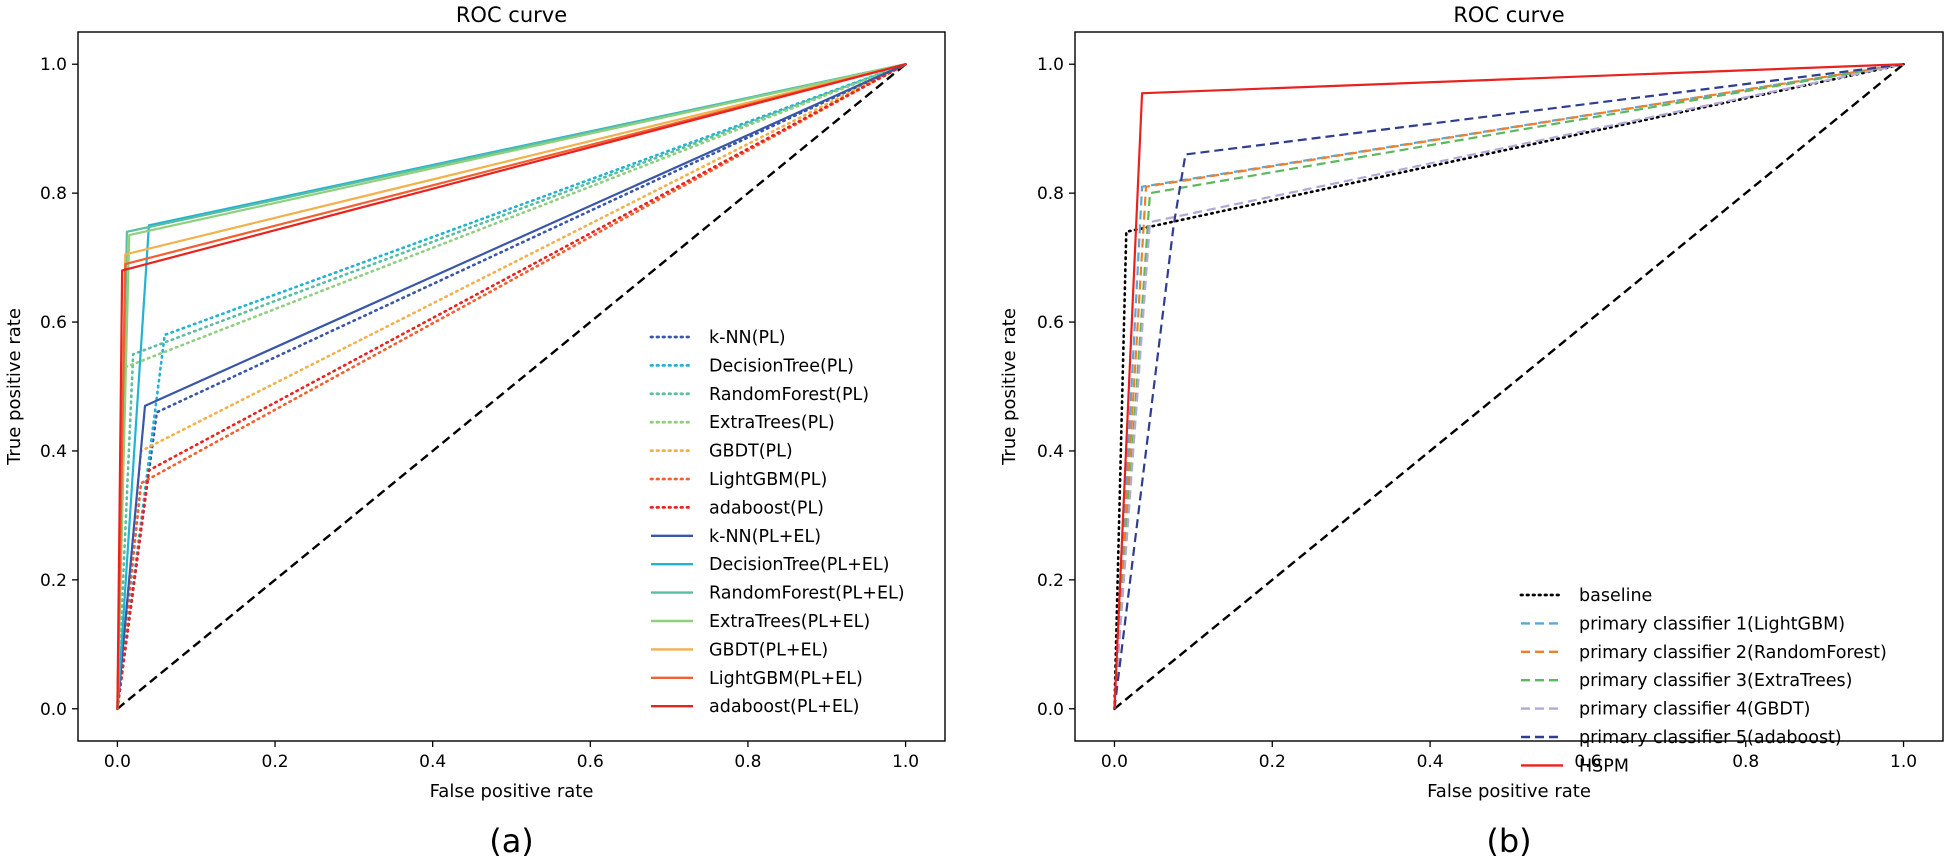 The image size is (1945, 862). I want to click on legend-label: GBDT(PL), so click(751, 452).